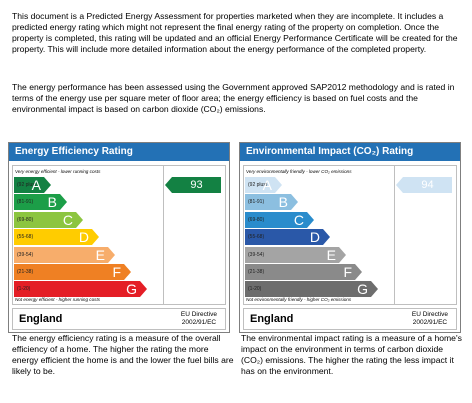 The width and height of the screenshot is (472, 403). What do you see at coordinates (427, 185) in the screenshot?
I see `current-rating-value: 94` at bounding box center [427, 185].